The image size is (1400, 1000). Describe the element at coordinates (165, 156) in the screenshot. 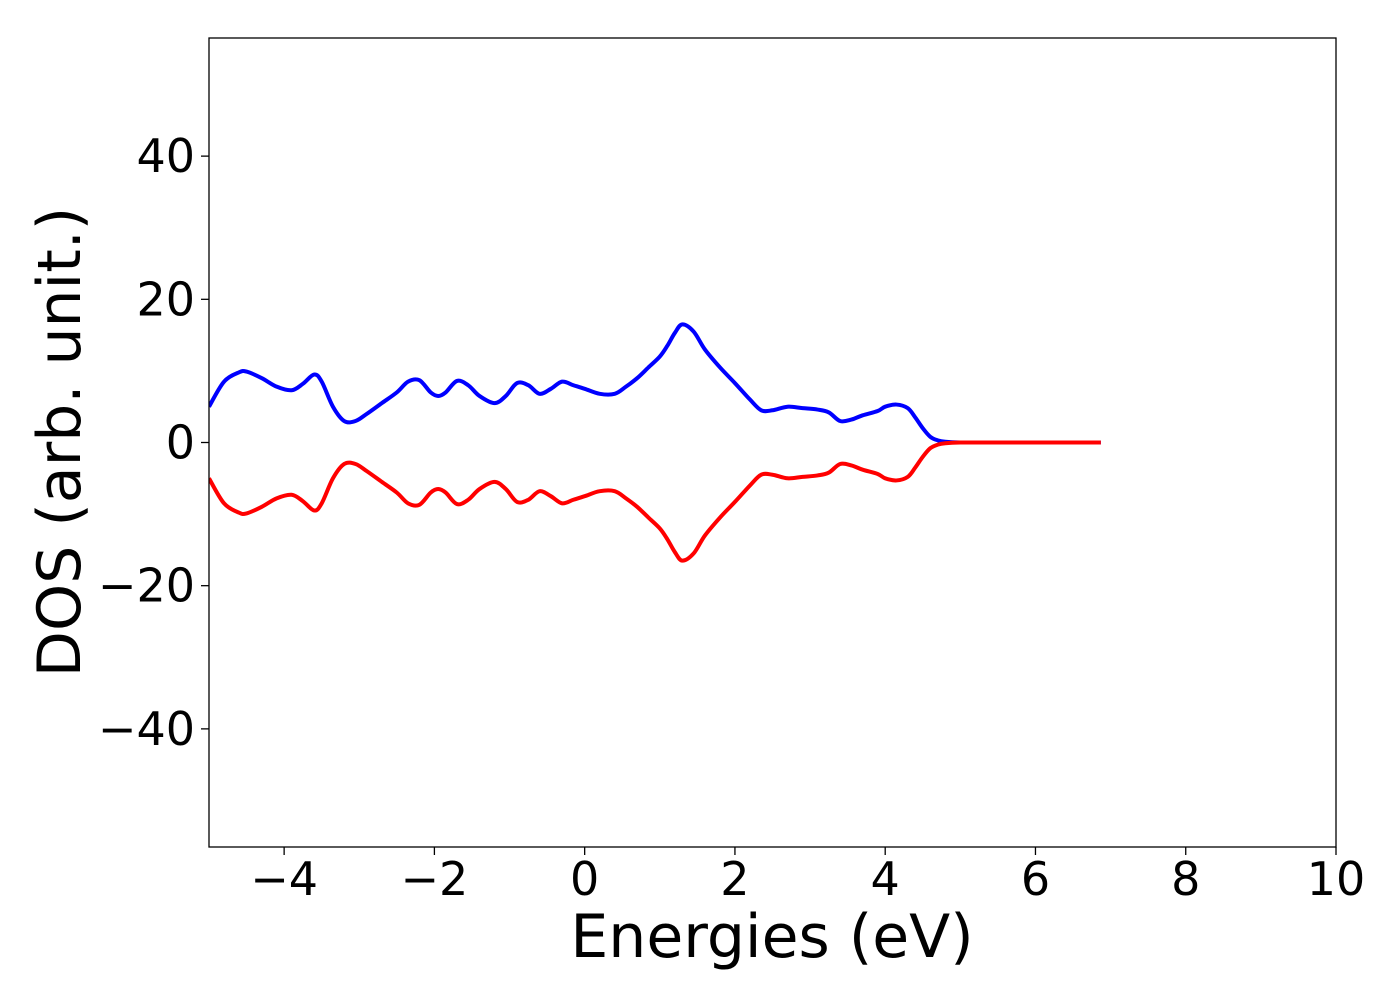

I see `y-tick-label: 40` at that location.